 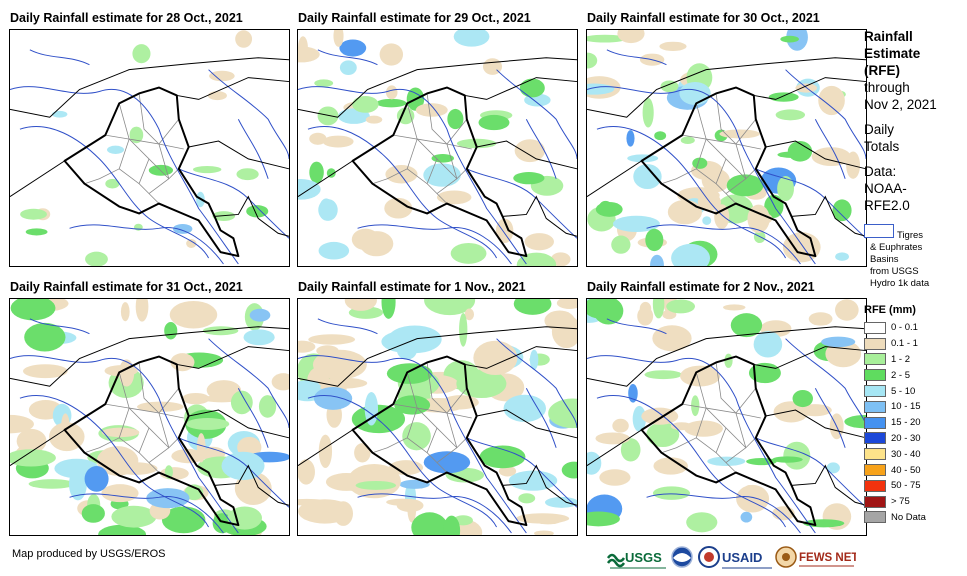 What do you see at coordinates (151, 172) in the screenshot?
I see `iraq-border` at bounding box center [151, 172].